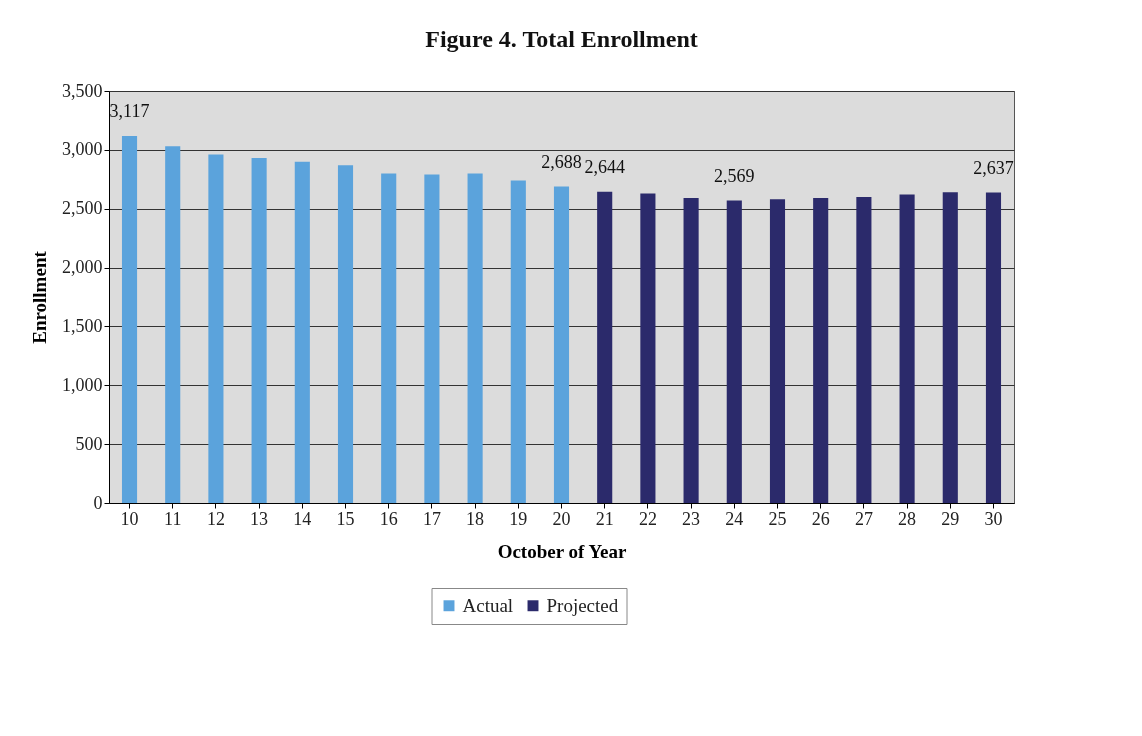 The image size is (1142, 736). What do you see at coordinates (259, 518) in the screenshot?
I see `x-tick-label: 13` at bounding box center [259, 518].